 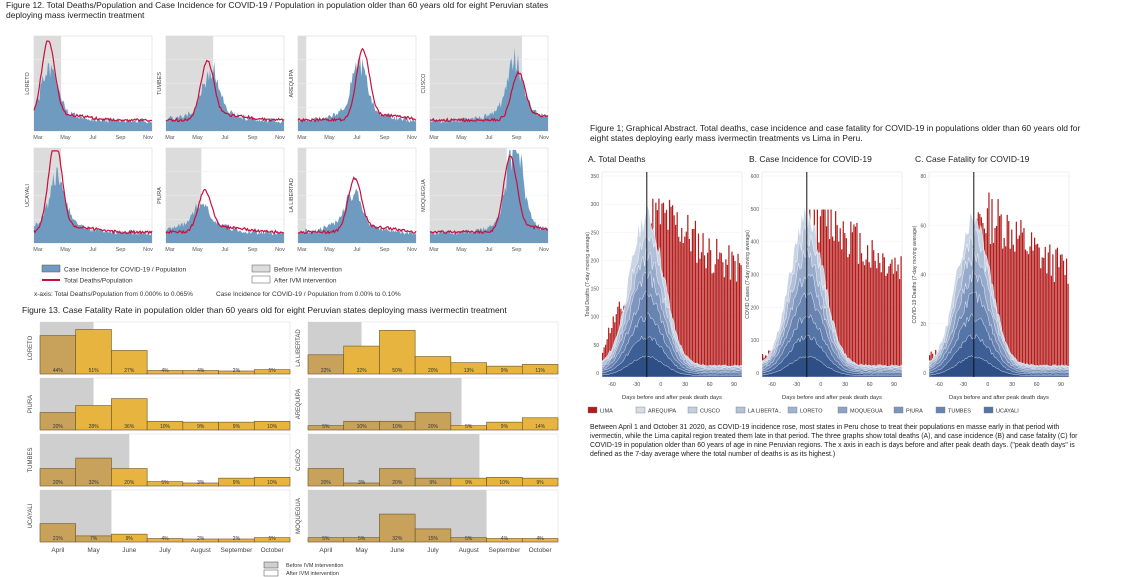 I want to click on legend-cases-swatch, so click(x=51, y=268).